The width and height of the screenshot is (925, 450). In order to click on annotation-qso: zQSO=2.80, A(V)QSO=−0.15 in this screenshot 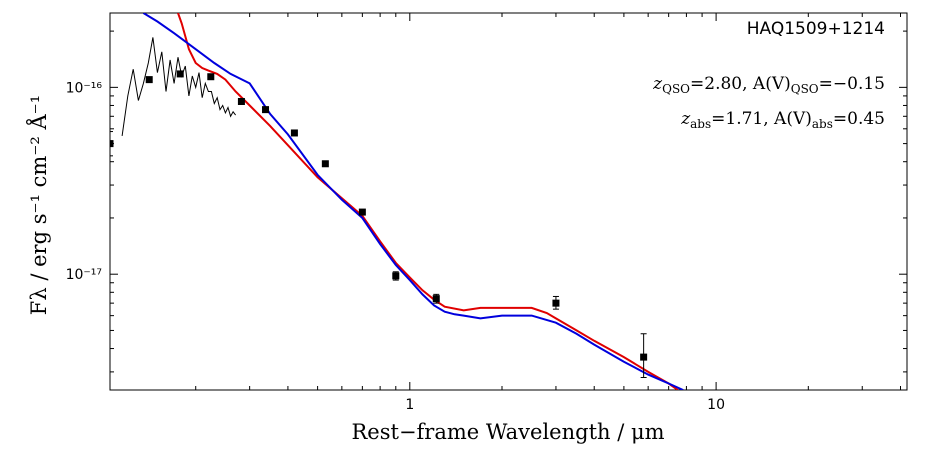, I will do `click(768, 85)`.